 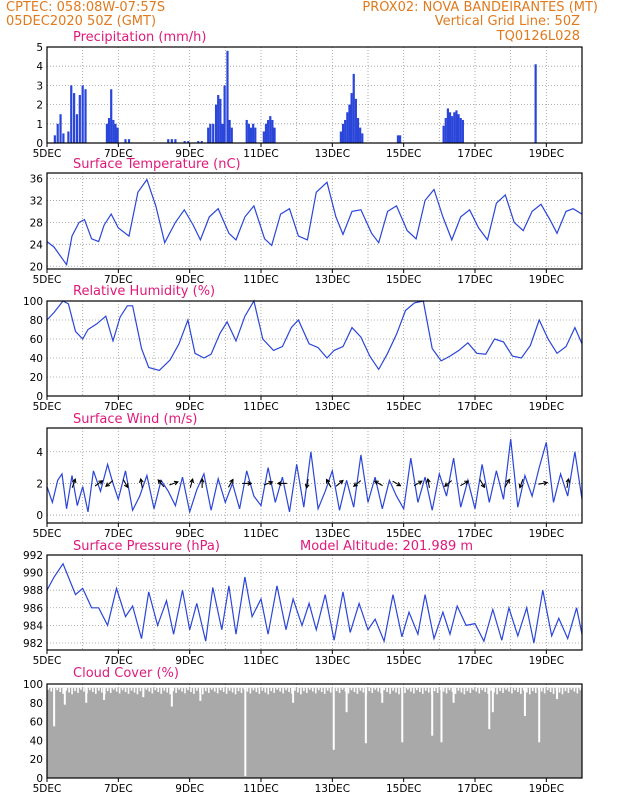 What do you see at coordinates (36, 340) in the screenshot?
I see `humidity-ytick-label-3: 60` at bounding box center [36, 340].